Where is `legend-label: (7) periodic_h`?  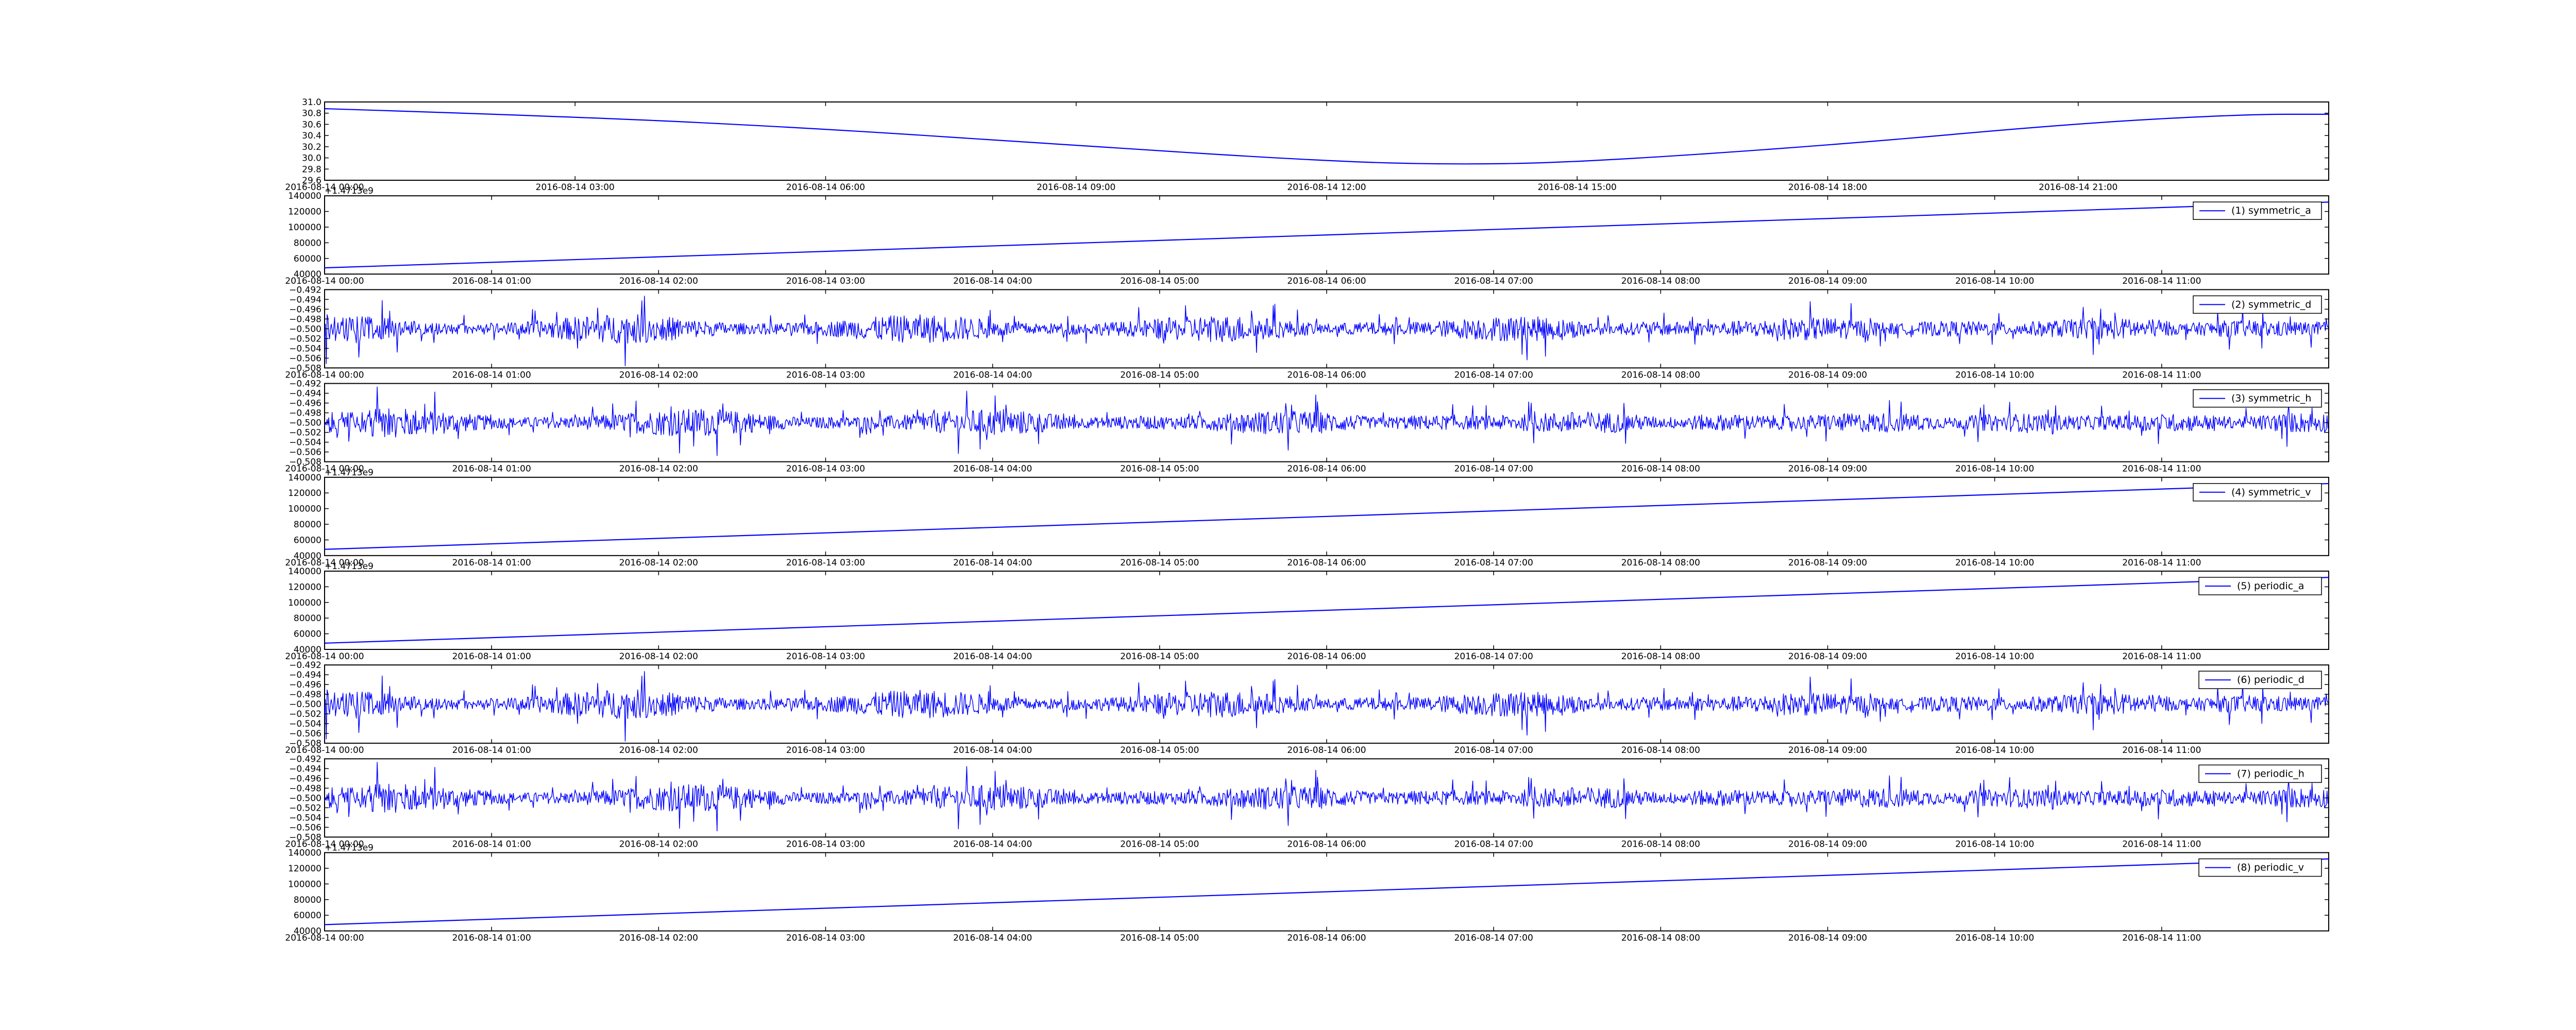 legend-label: (7) periodic_h is located at coordinates (2271, 773).